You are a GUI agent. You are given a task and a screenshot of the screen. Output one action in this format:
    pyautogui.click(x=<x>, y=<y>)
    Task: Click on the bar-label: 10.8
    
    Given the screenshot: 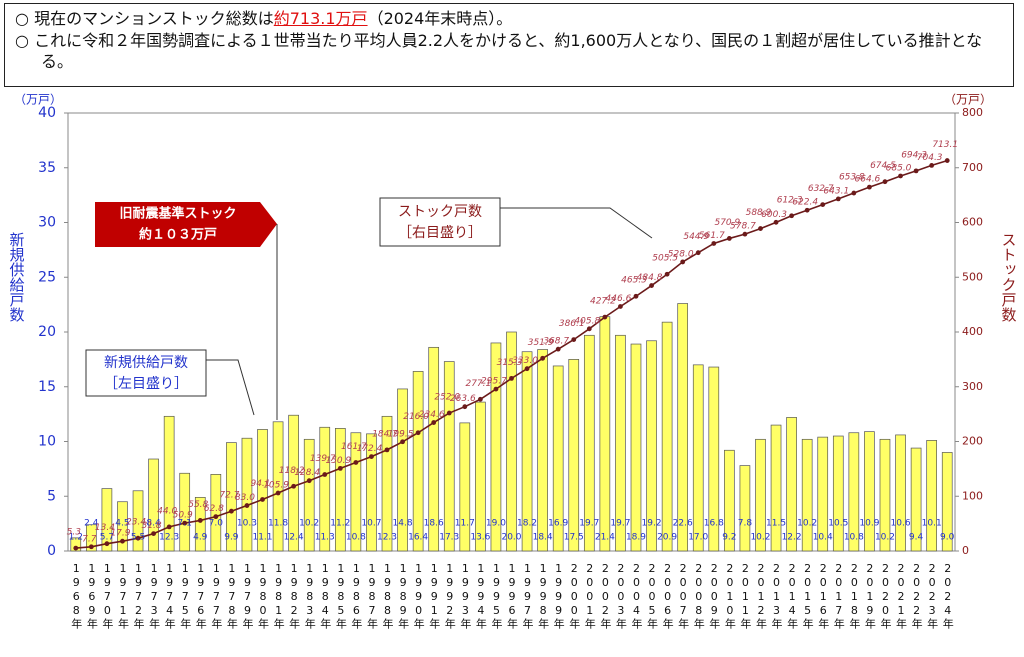 What is the action you would take?
    pyautogui.click(x=356, y=538)
    